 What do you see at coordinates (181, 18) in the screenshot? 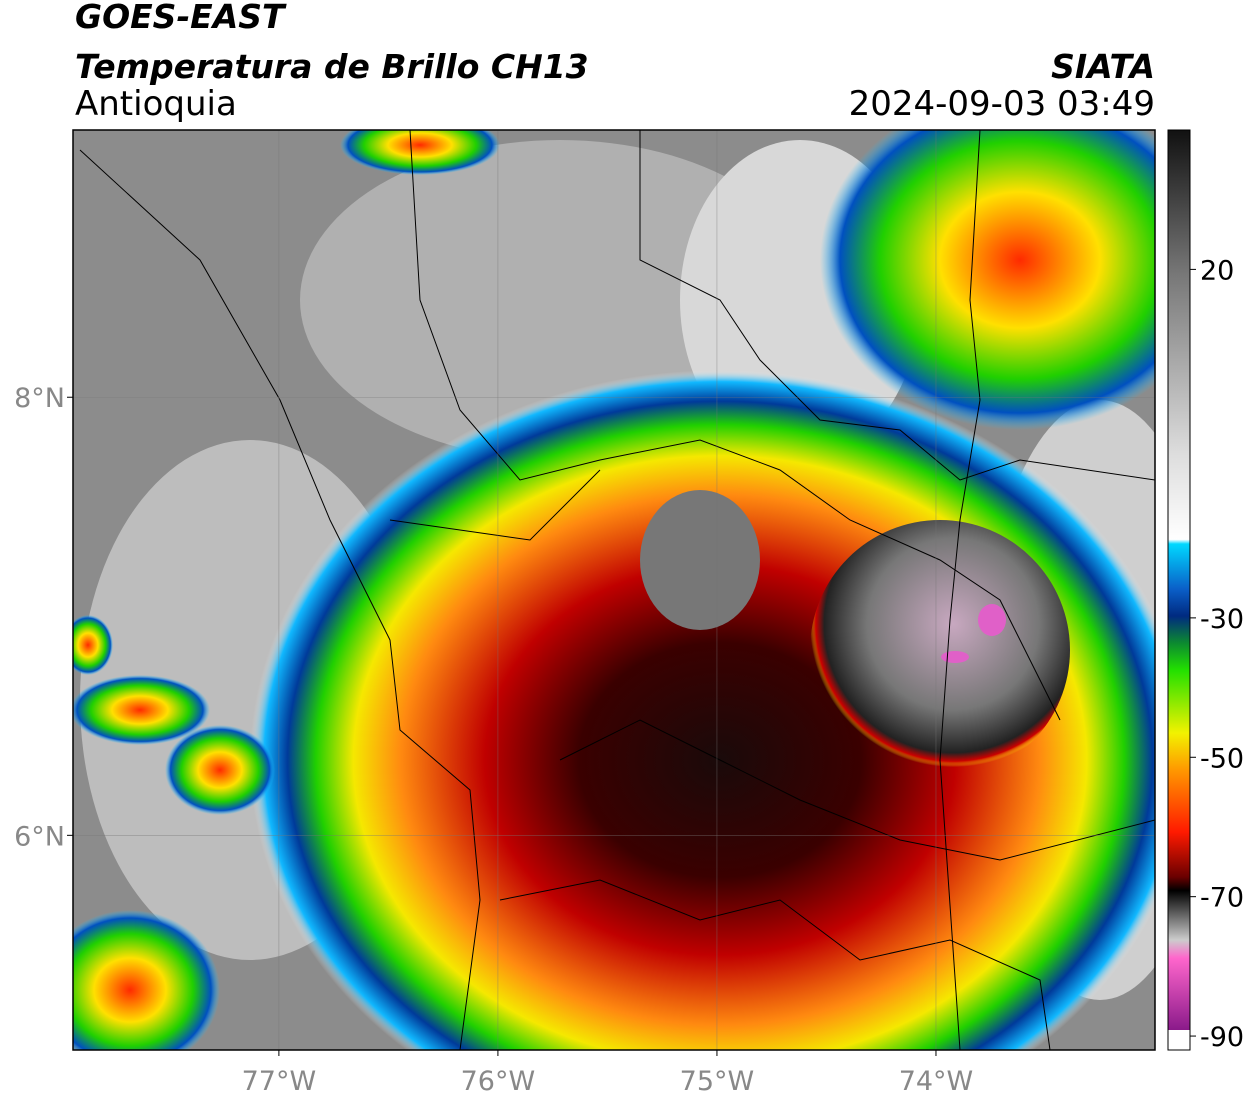
I see `satellite-title: GOES-EAST` at bounding box center [181, 18].